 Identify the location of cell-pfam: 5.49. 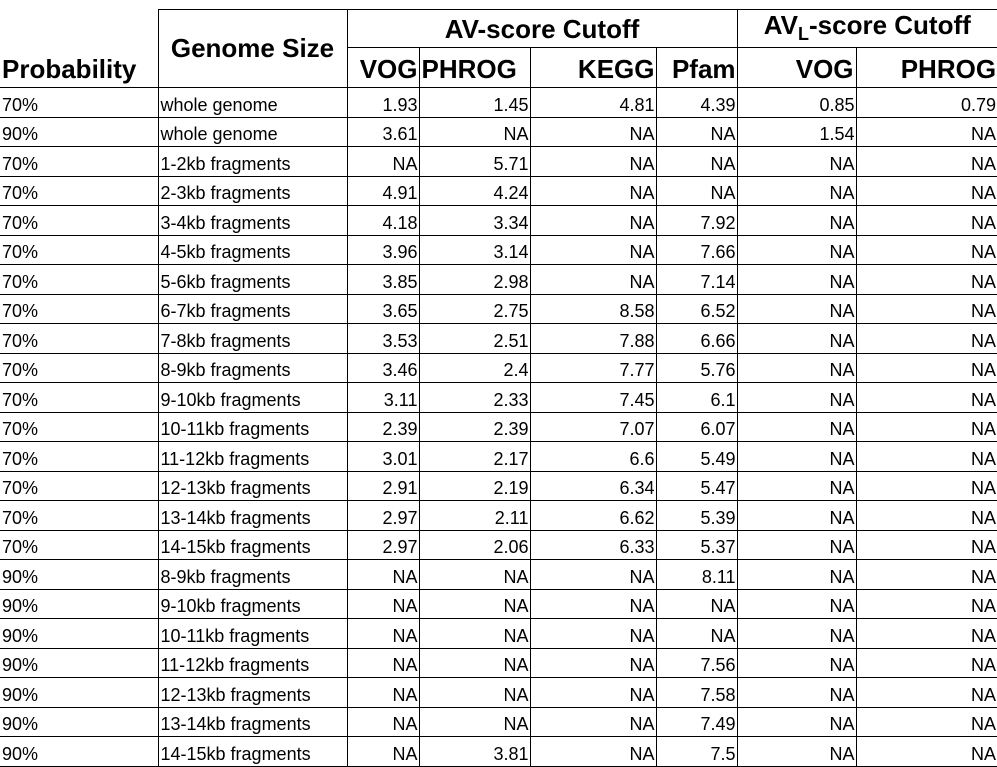
(696, 456).